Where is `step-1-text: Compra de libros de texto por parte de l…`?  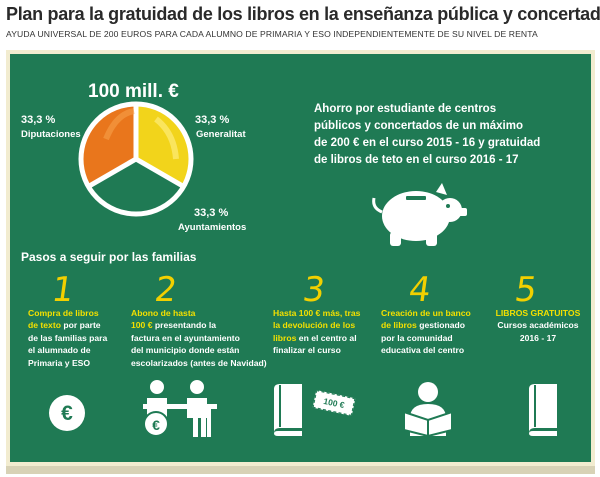
step-1-text: Compra de libros de texto por parte de l… is located at coordinates (78, 338).